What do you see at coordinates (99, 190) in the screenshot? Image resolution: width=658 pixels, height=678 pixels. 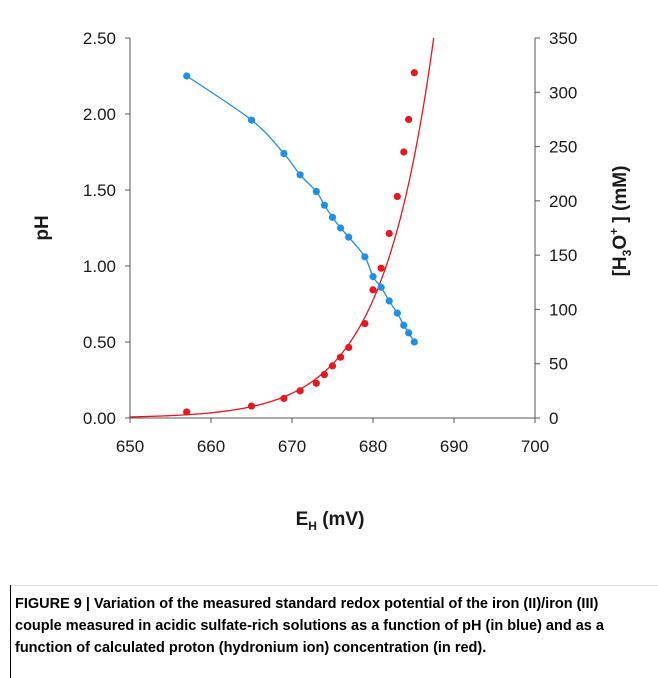 I see `y-left-tick-label: 1.50` at bounding box center [99, 190].